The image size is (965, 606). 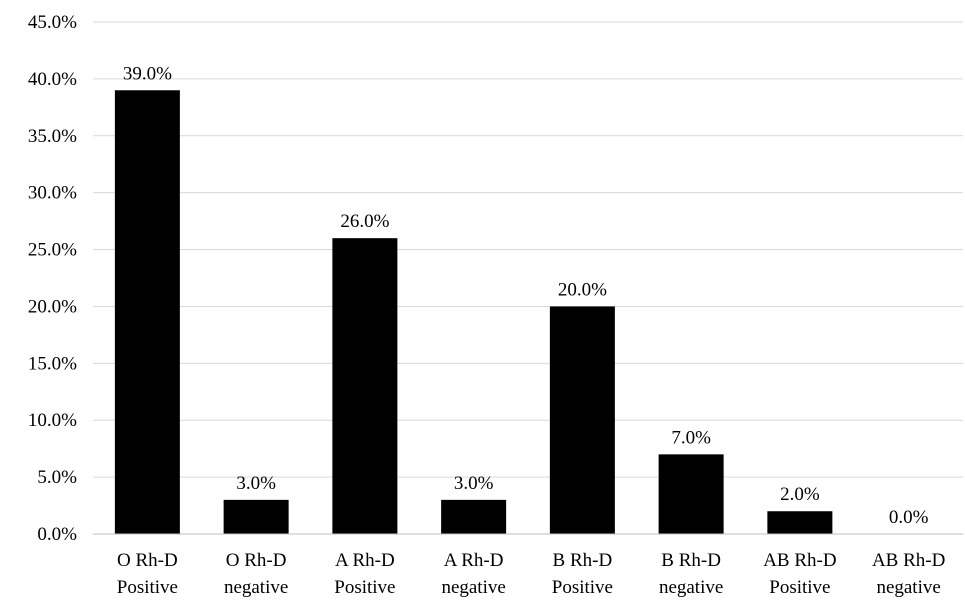 What do you see at coordinates (52, 193) in the screenshot?
I see `y-tick-label: 30.0%` at bounding box center [52, 193].